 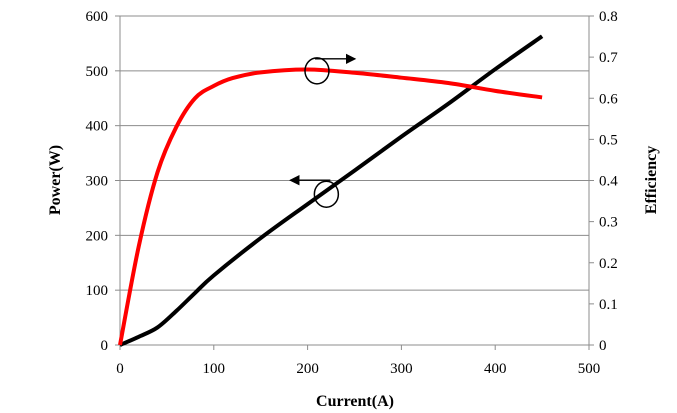 What do you see at coordinates (214, 369) in the screenshot?
I see `x-tick-label: 100` at bounding box center [214, 369].